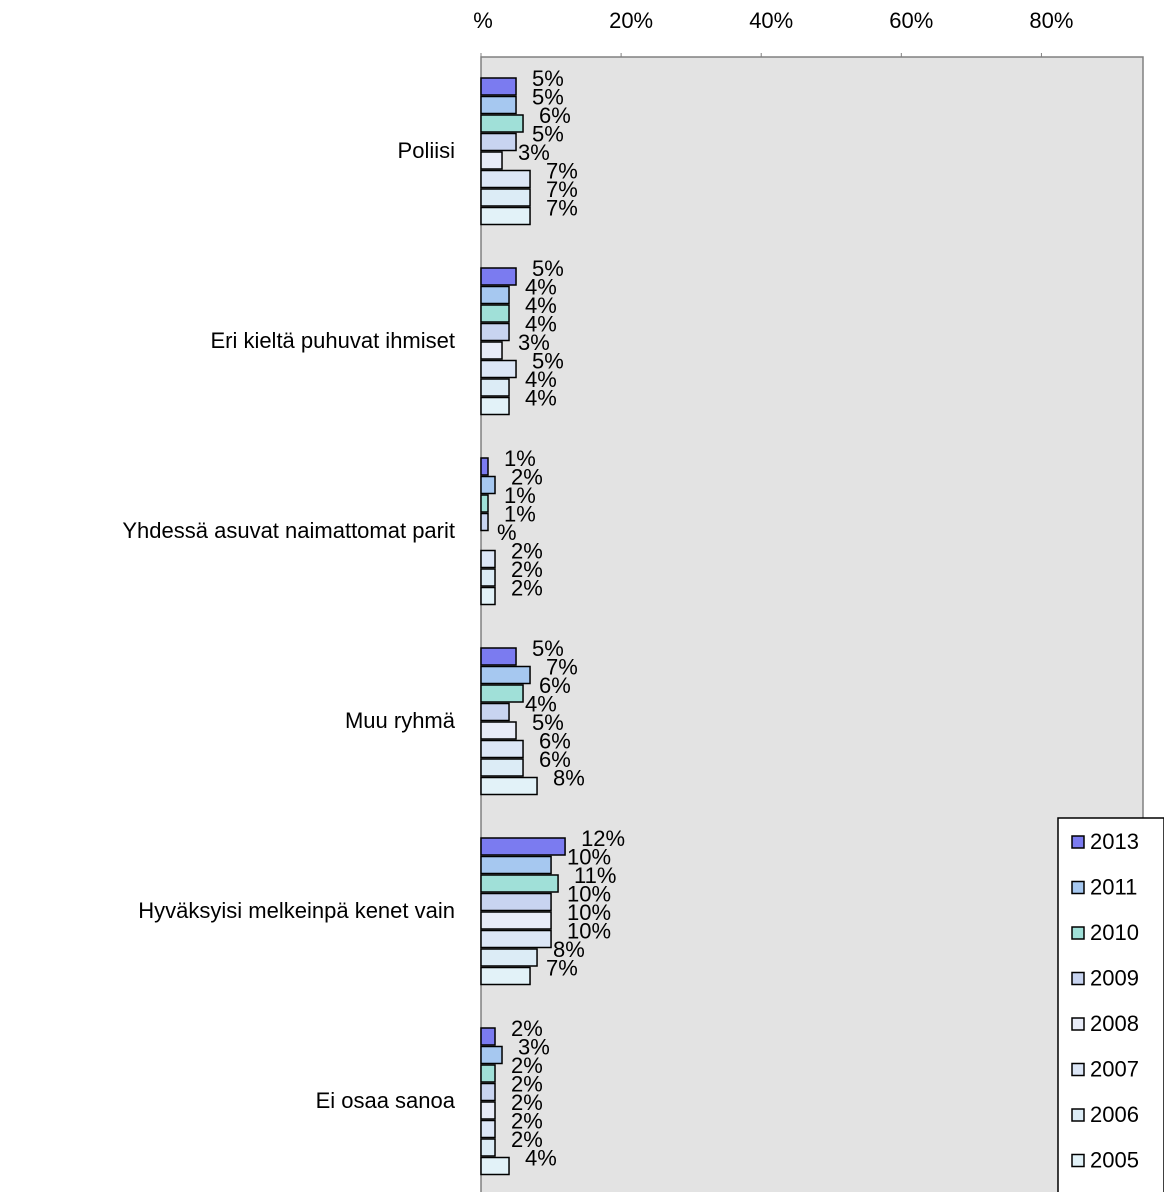 This screenshot has height=1192, width=1164. I want to click on data-label: 12%, so click(603, 838).